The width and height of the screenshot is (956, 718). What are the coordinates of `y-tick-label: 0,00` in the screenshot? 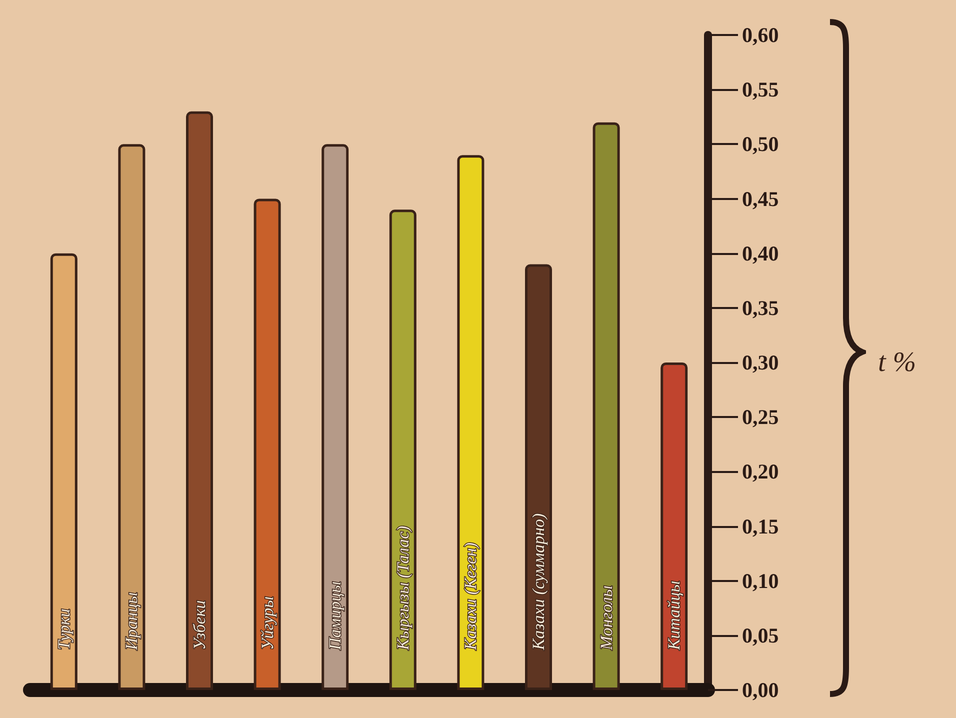 It's located at (760, 690).